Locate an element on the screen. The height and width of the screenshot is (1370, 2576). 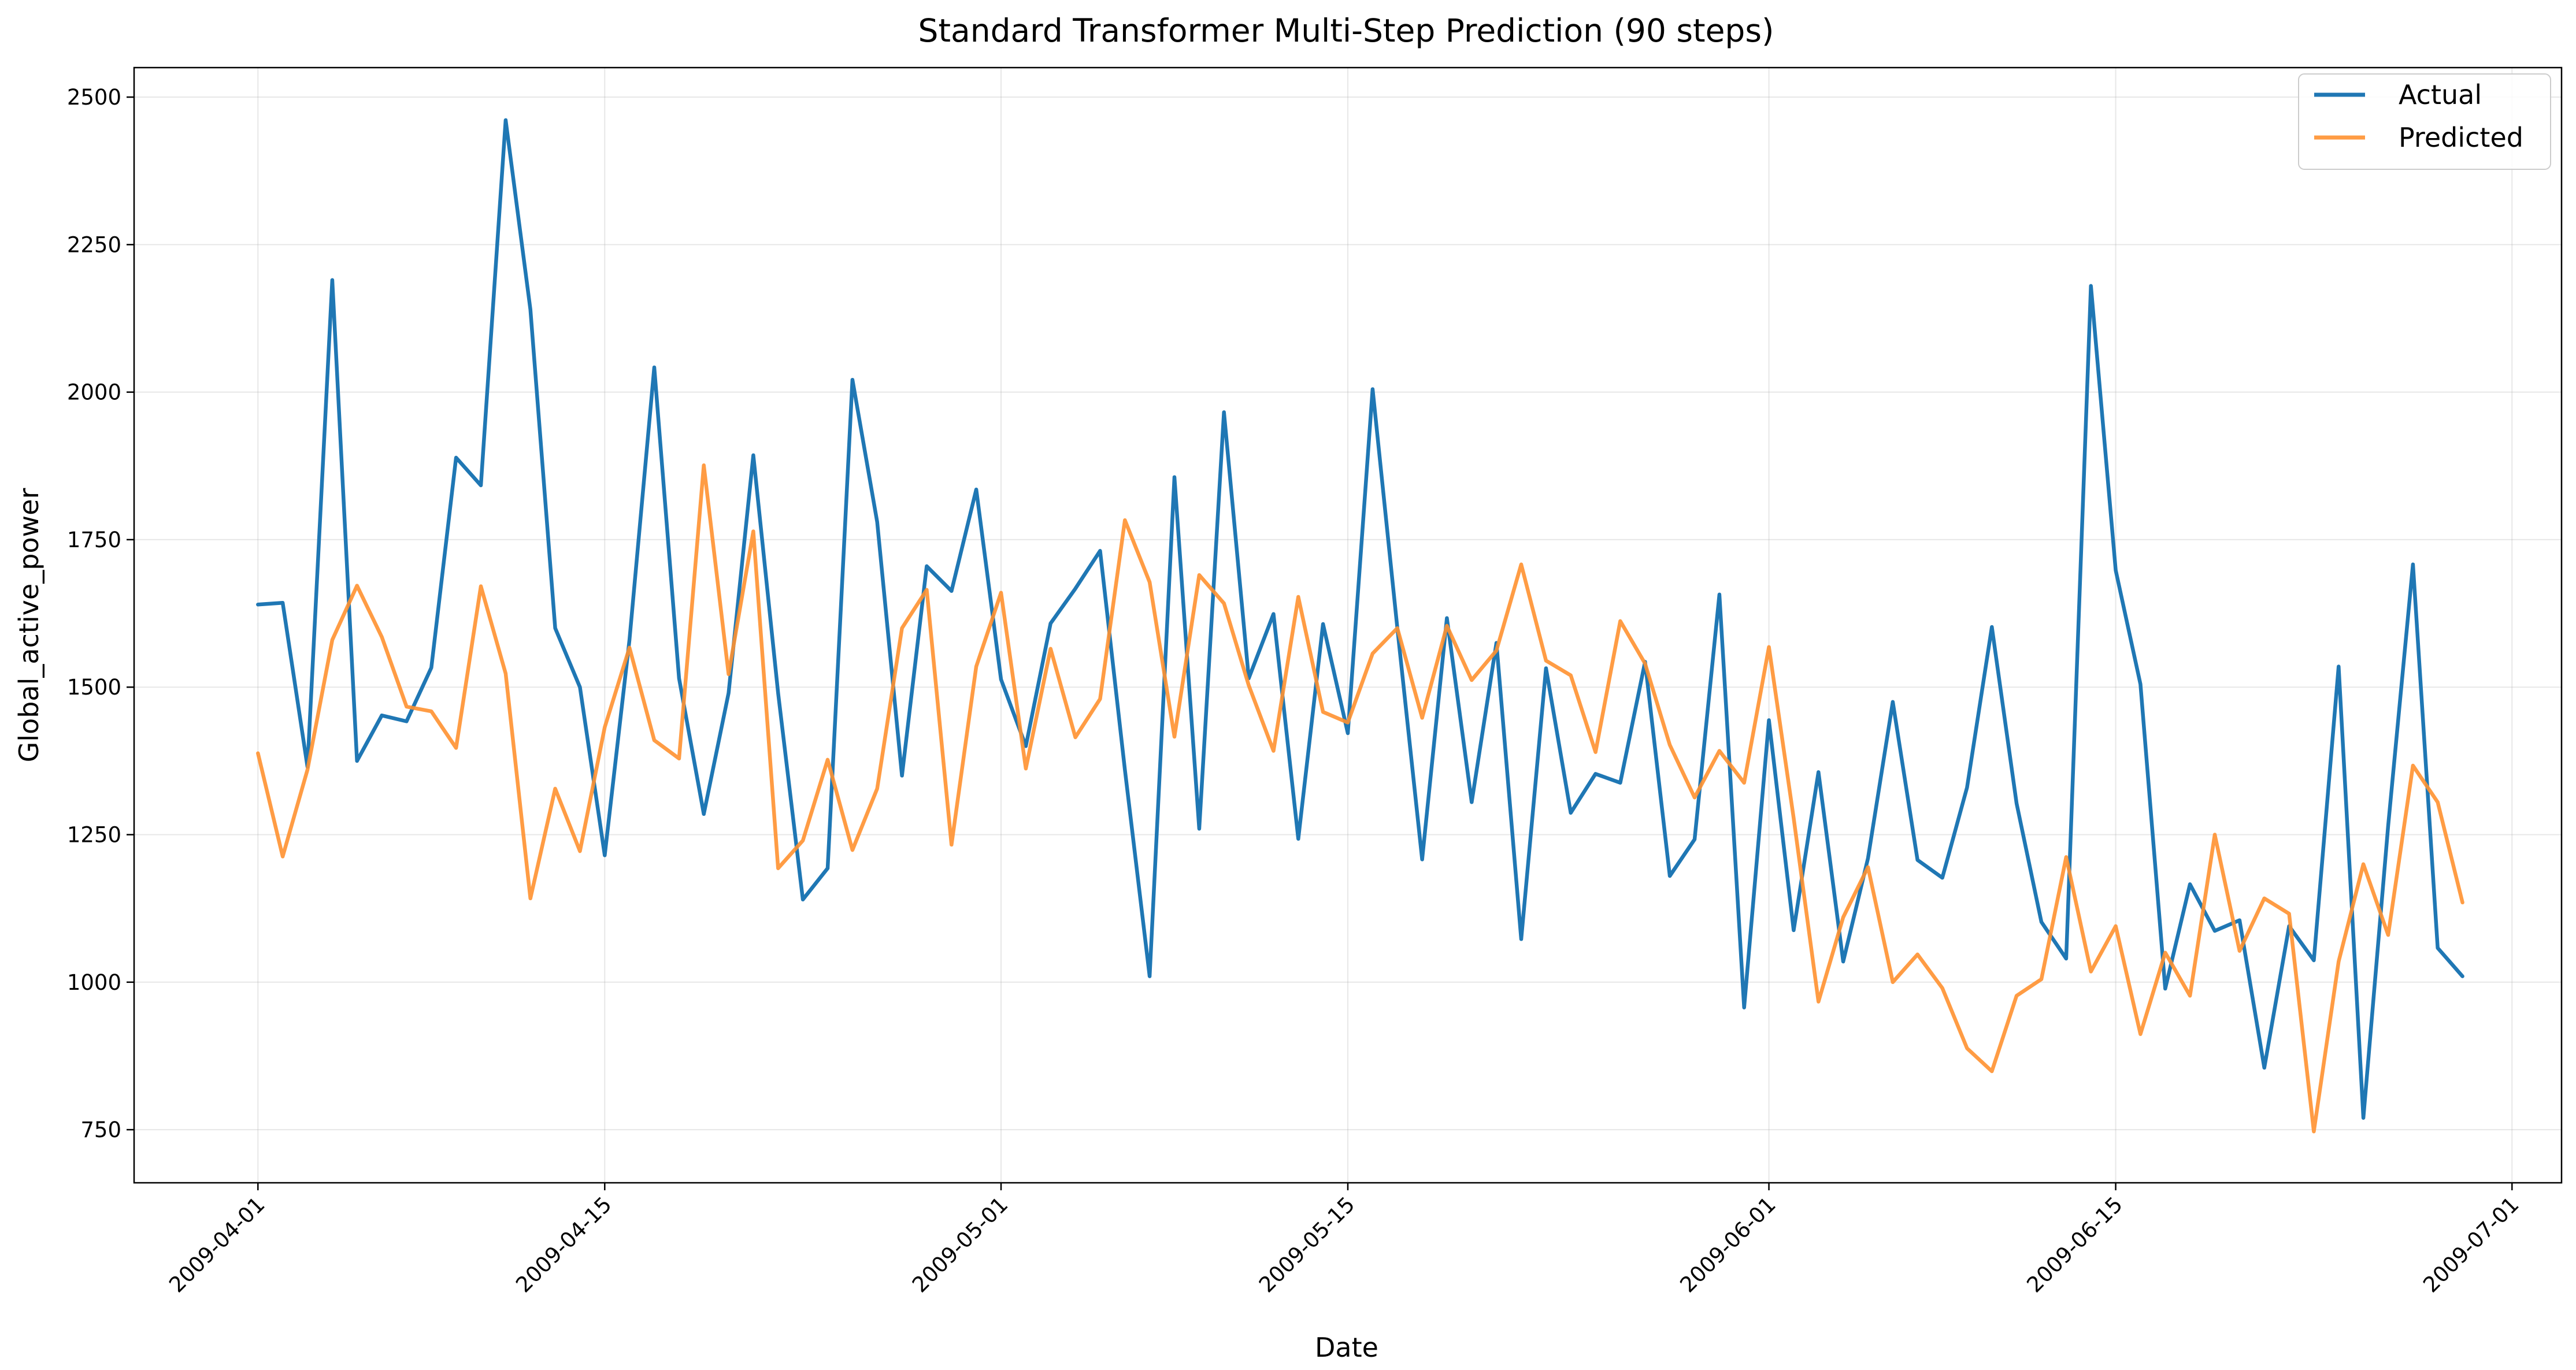
y-tick-label: 2500 is located at coordinates (94, 98).